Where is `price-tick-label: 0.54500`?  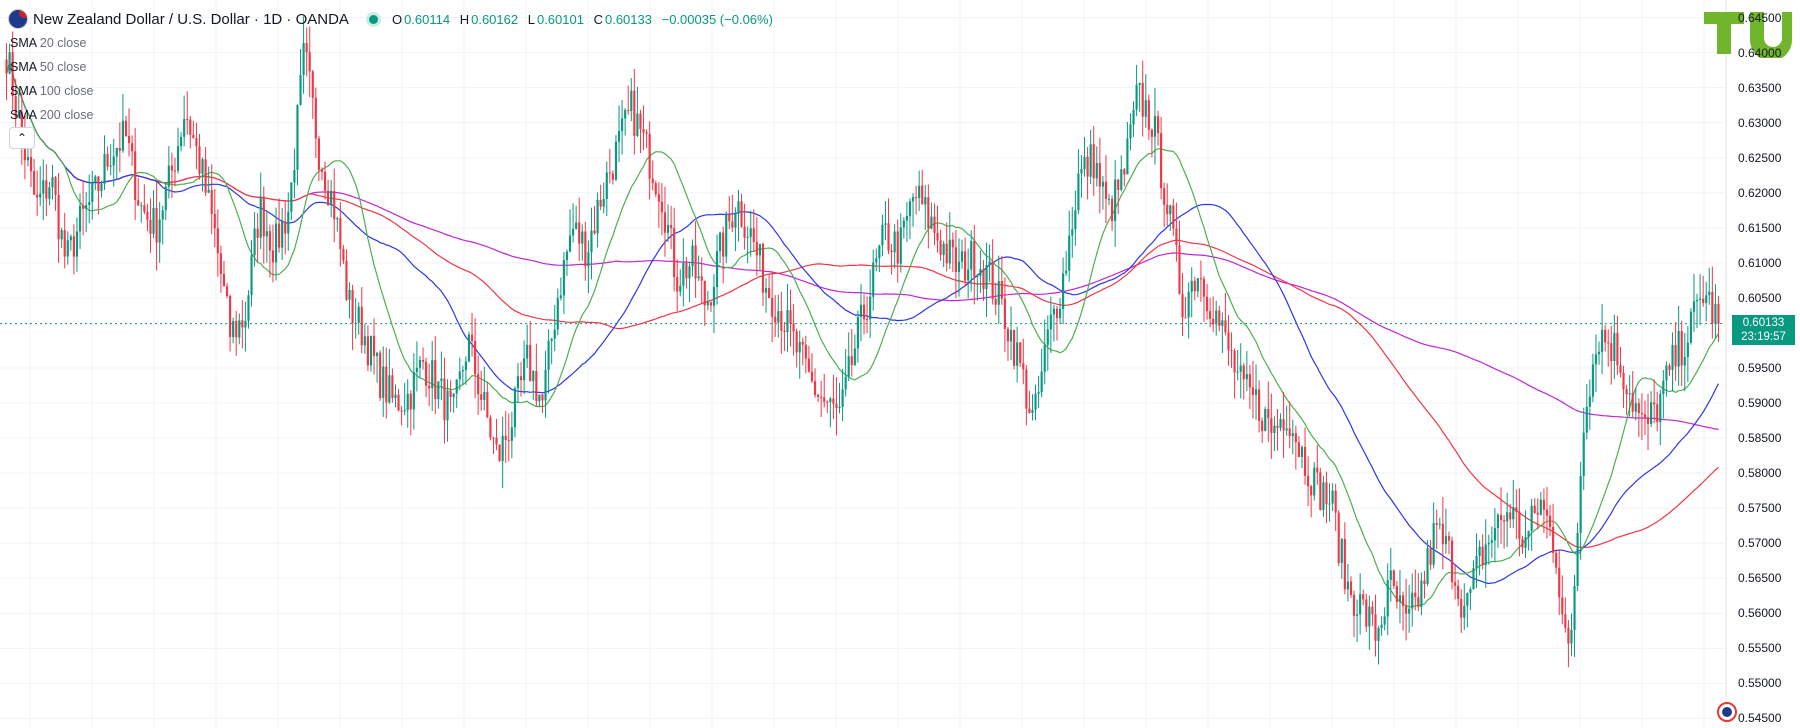 price-tick-label: 0.54500 is located at coordinates (1760, 718).